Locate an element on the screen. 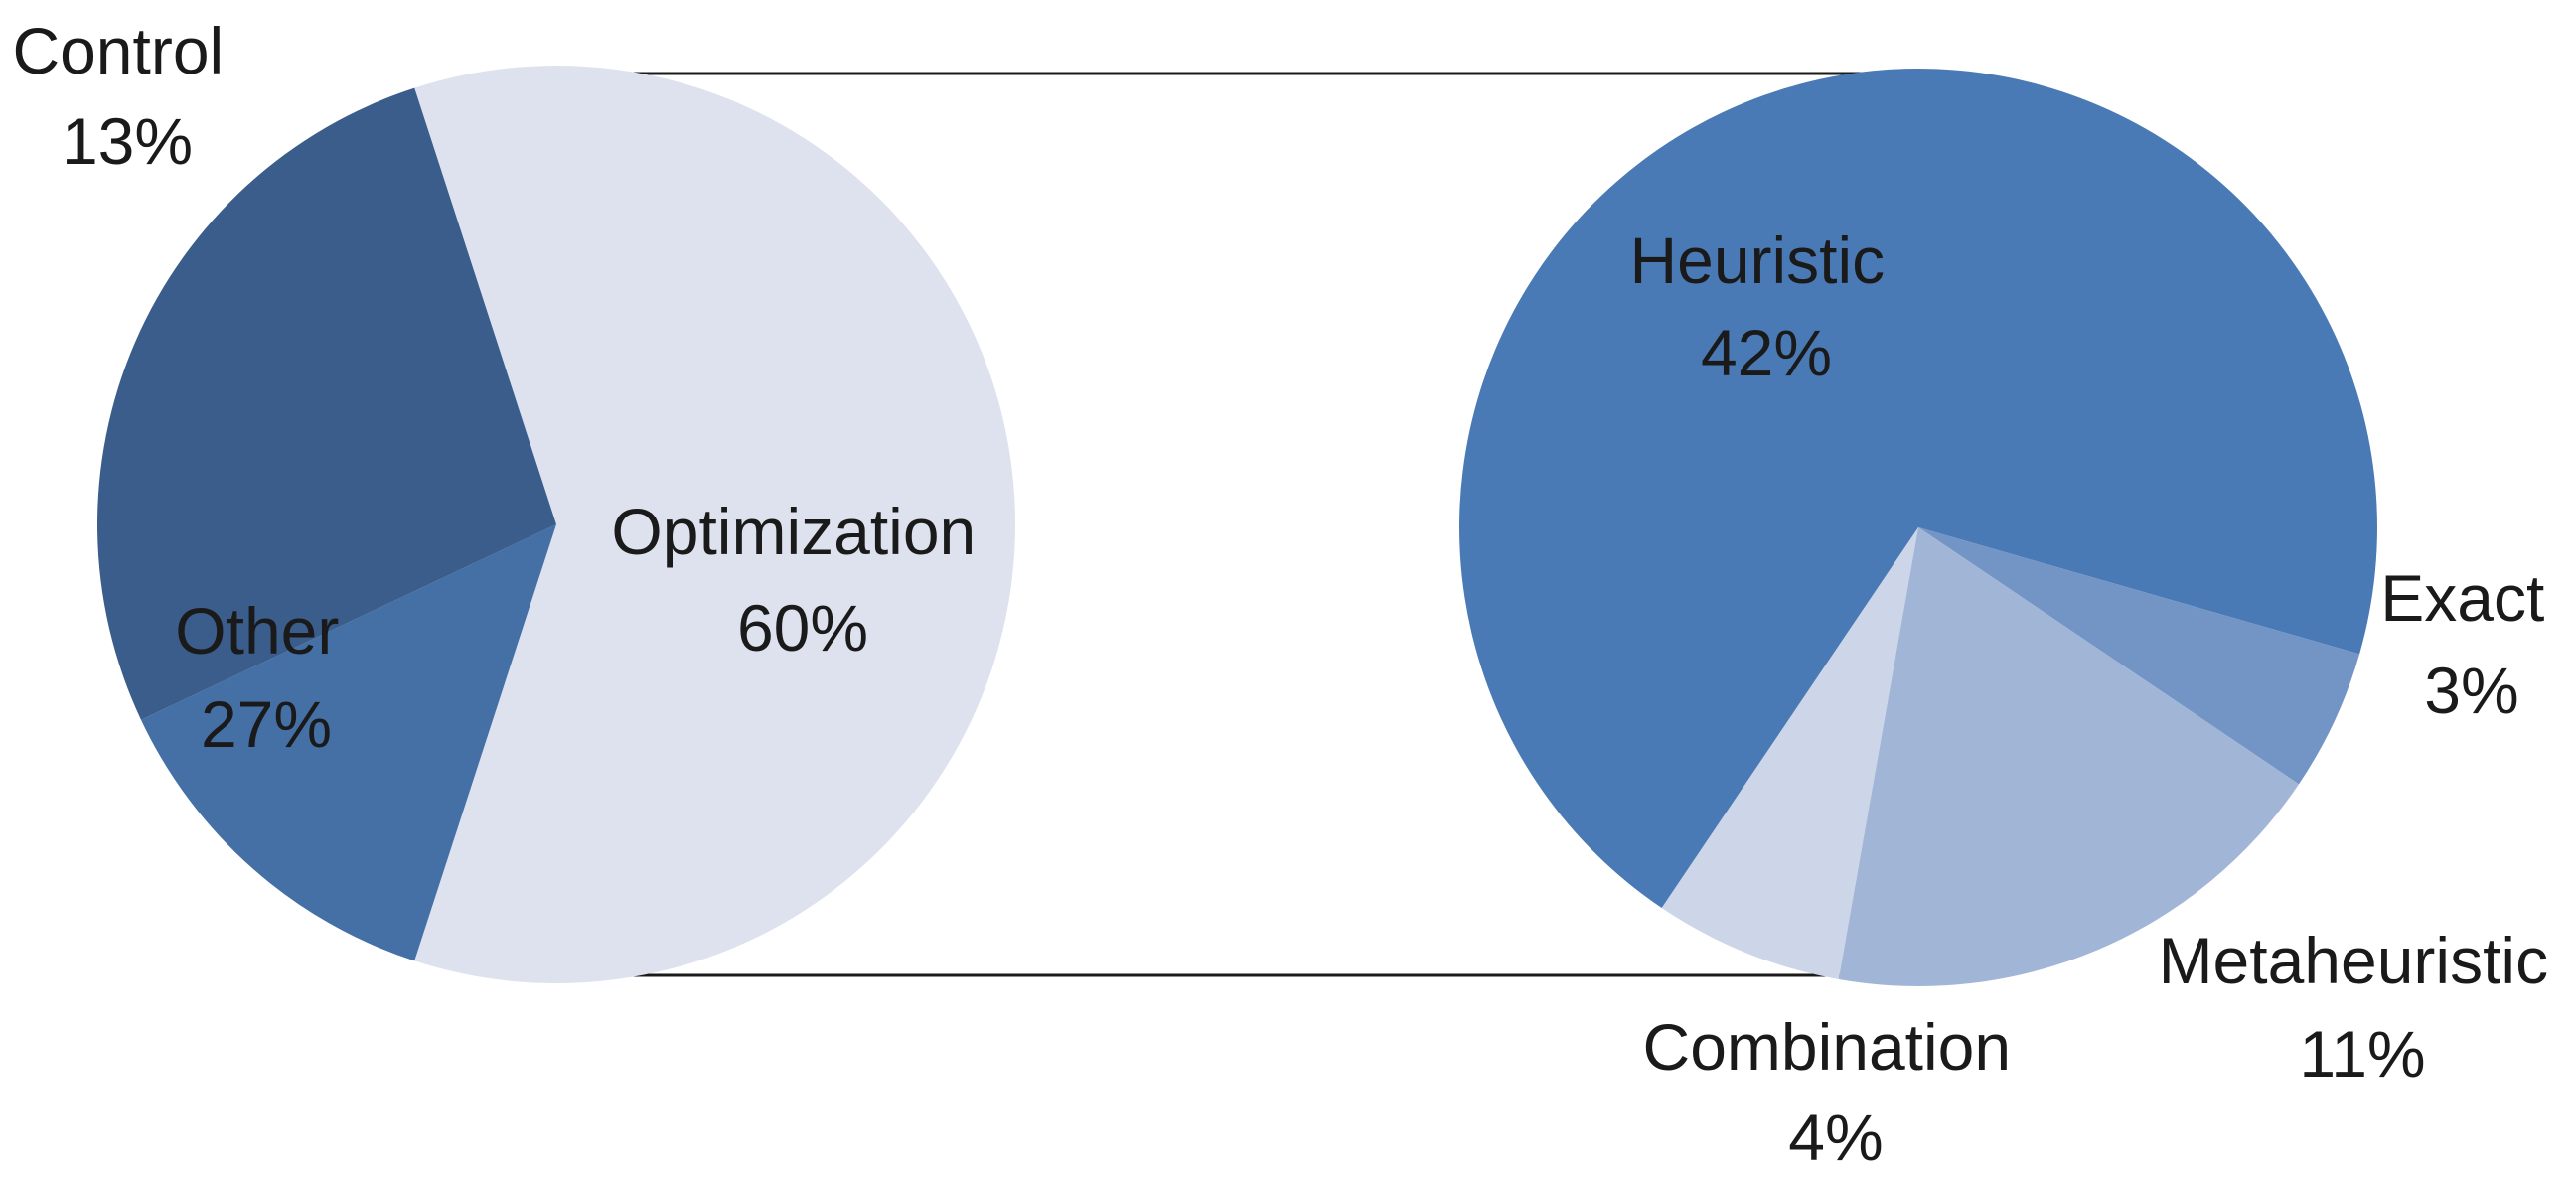  slice-exact is located at coordinates (2139, 656).